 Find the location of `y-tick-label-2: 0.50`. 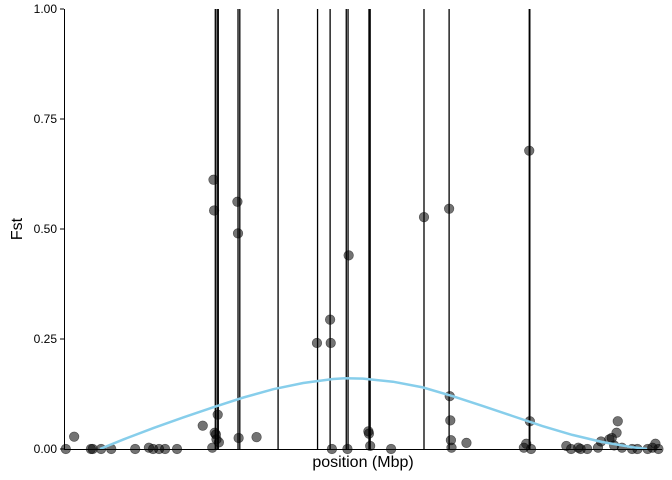

y-tick-label-2: 0.50 is located at coordinates (46, 229).